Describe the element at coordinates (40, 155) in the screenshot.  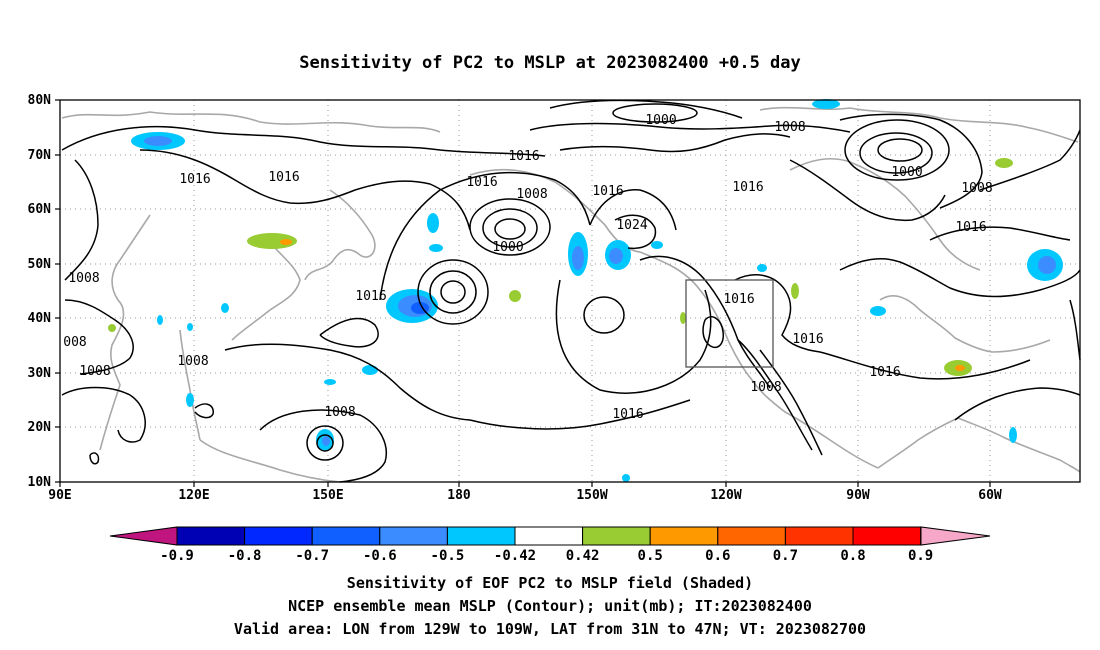
I see `lat-label: 70N` at that location.